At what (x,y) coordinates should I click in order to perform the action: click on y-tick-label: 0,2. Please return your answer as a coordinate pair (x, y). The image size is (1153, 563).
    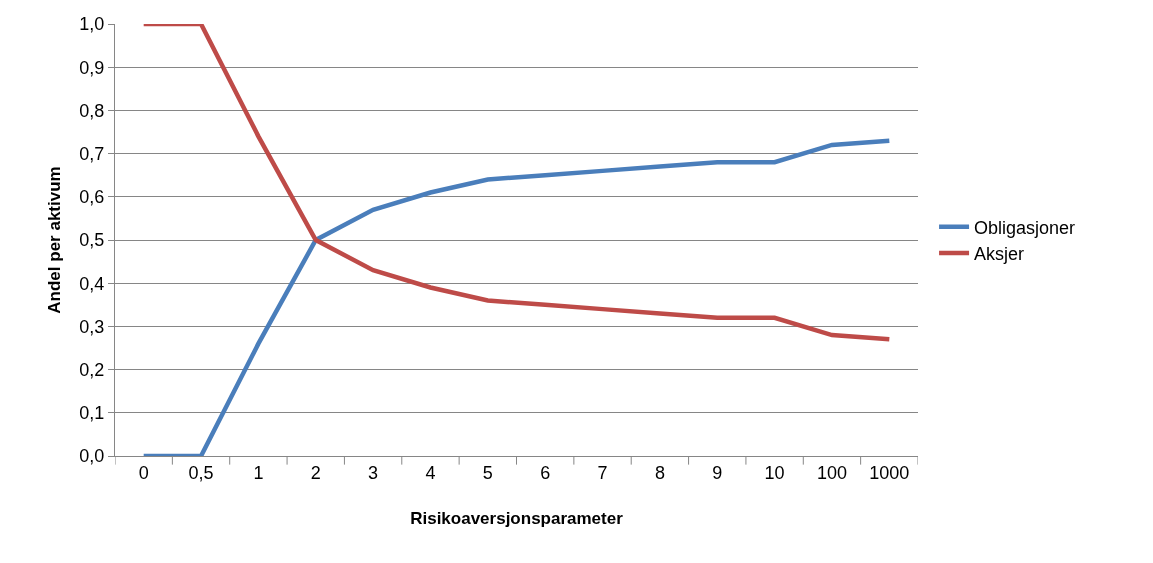
    Looking at the image, I should click on (92, 369).